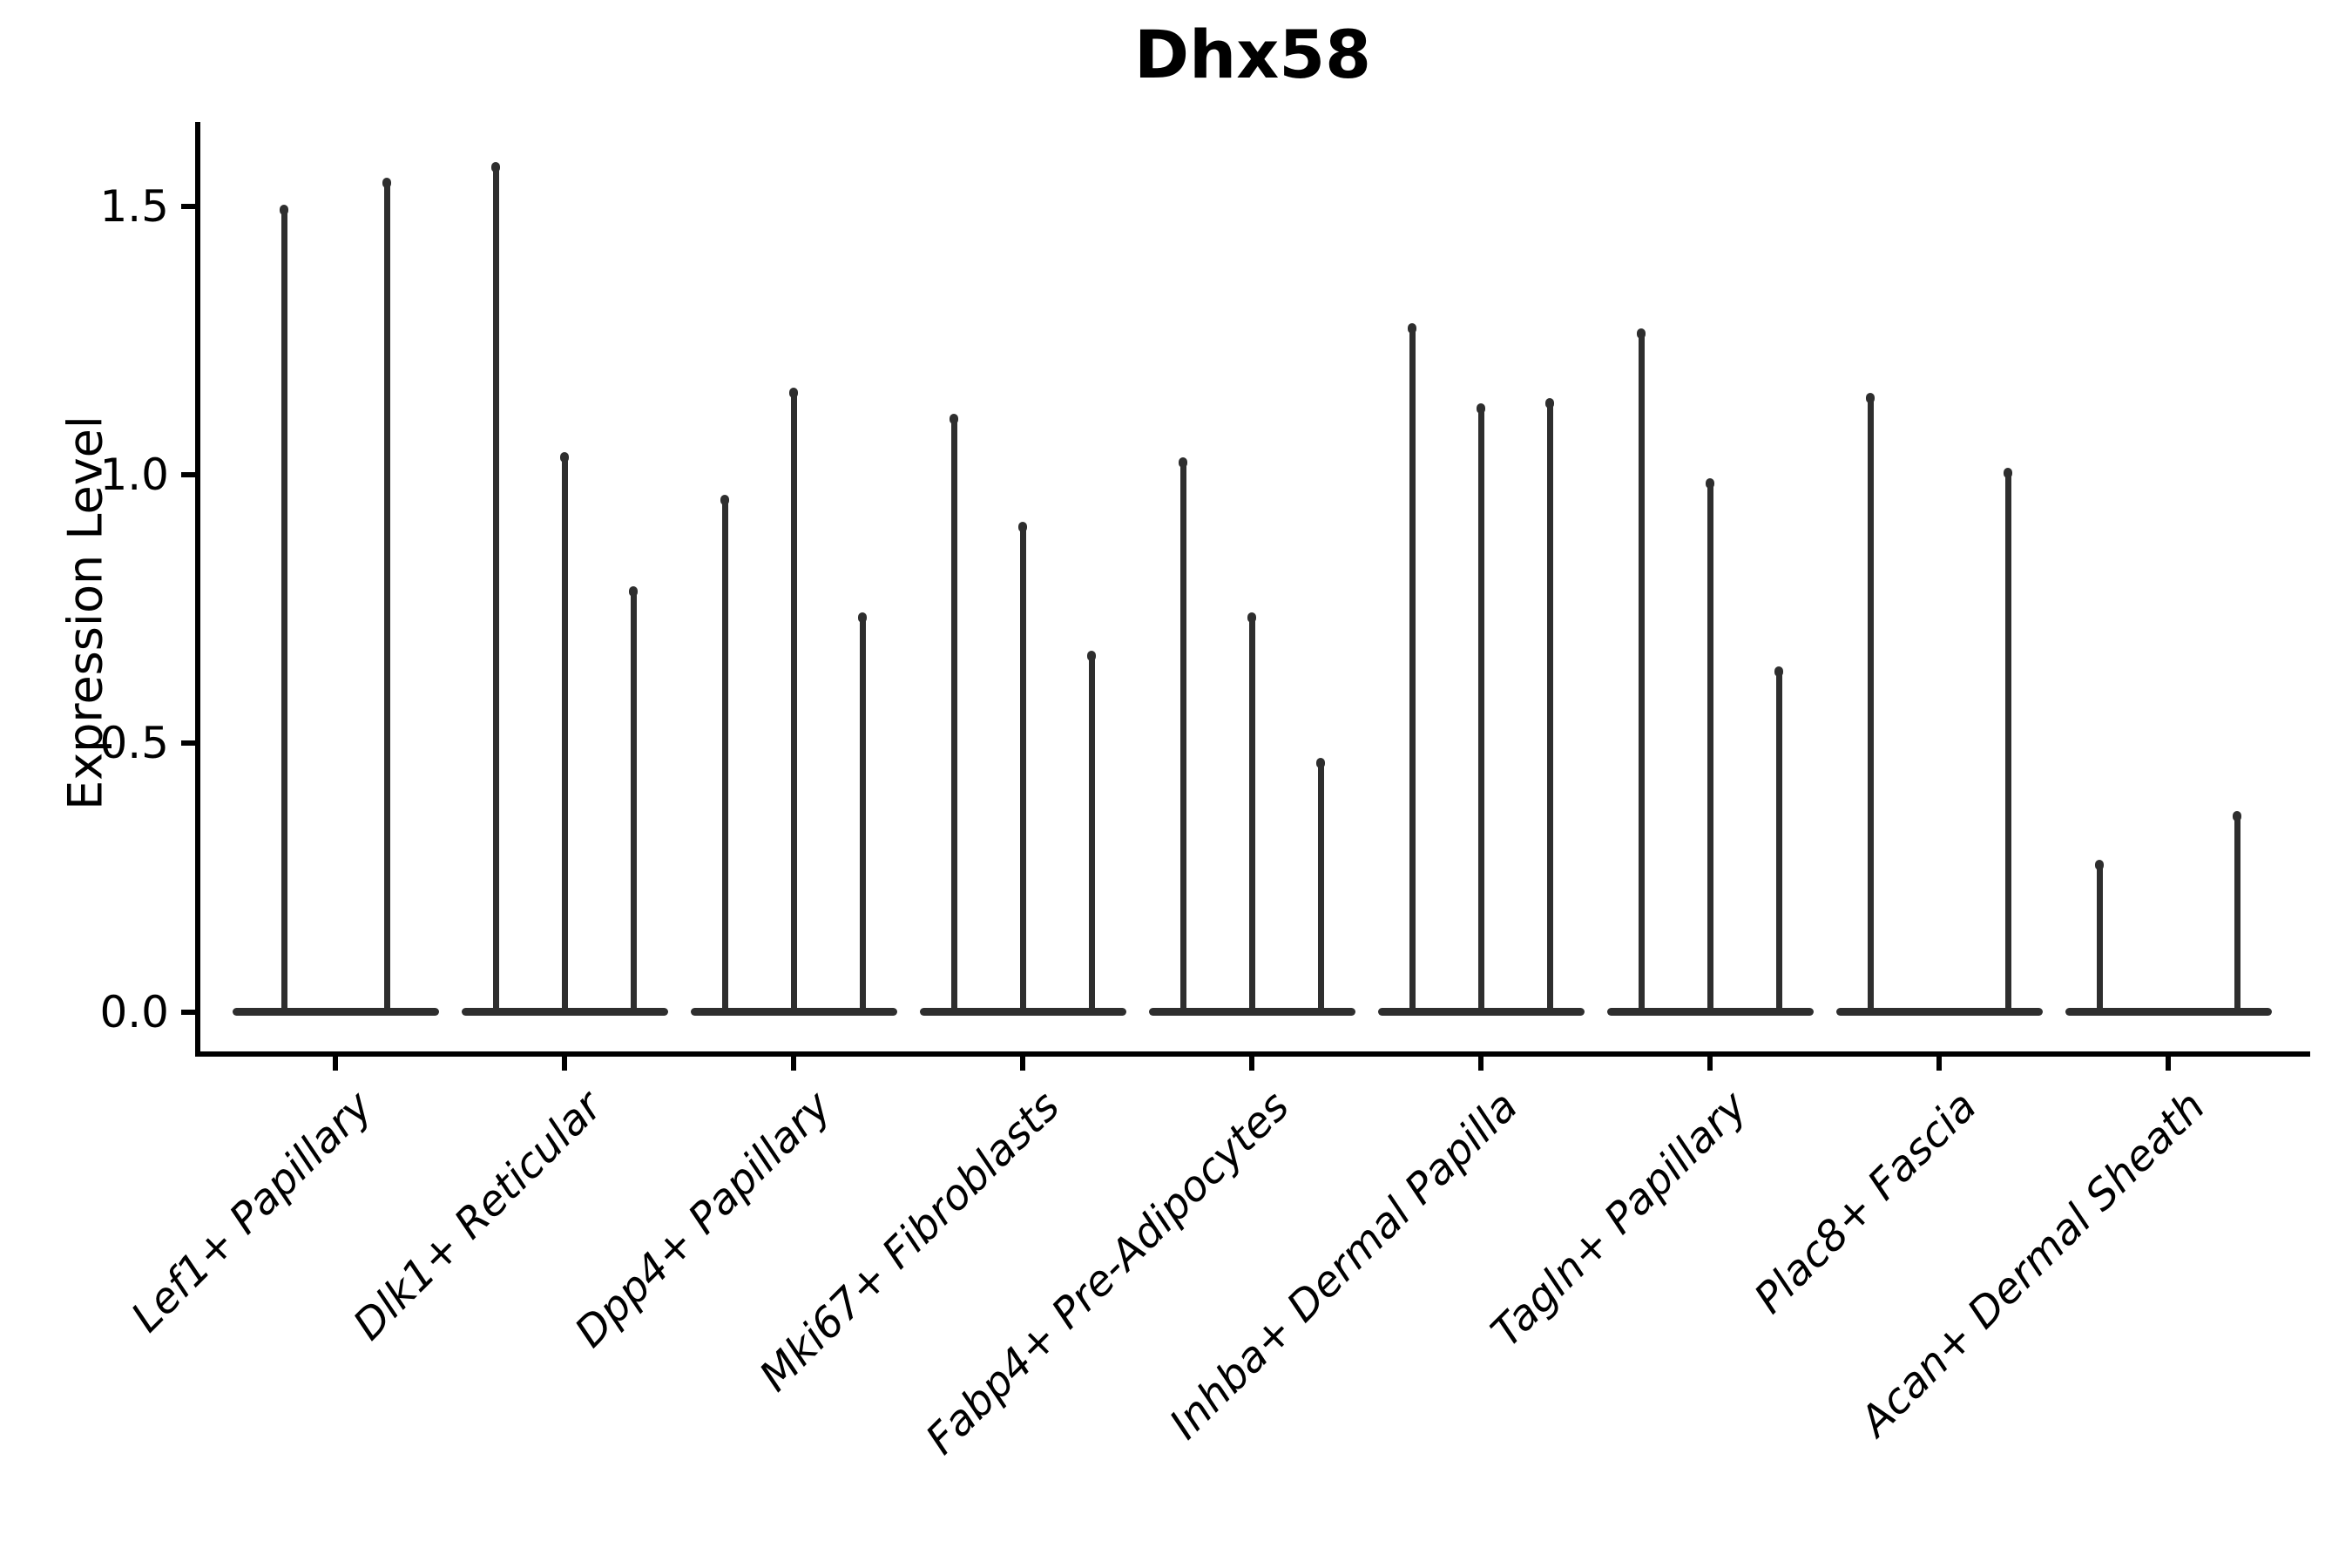 The image size is (2352, 1568). Describe the element at coordinates (1107, 1273) in the screenshot. I see `x-tick-label: Fabp4+ Pre-Adipocytes` at that location.